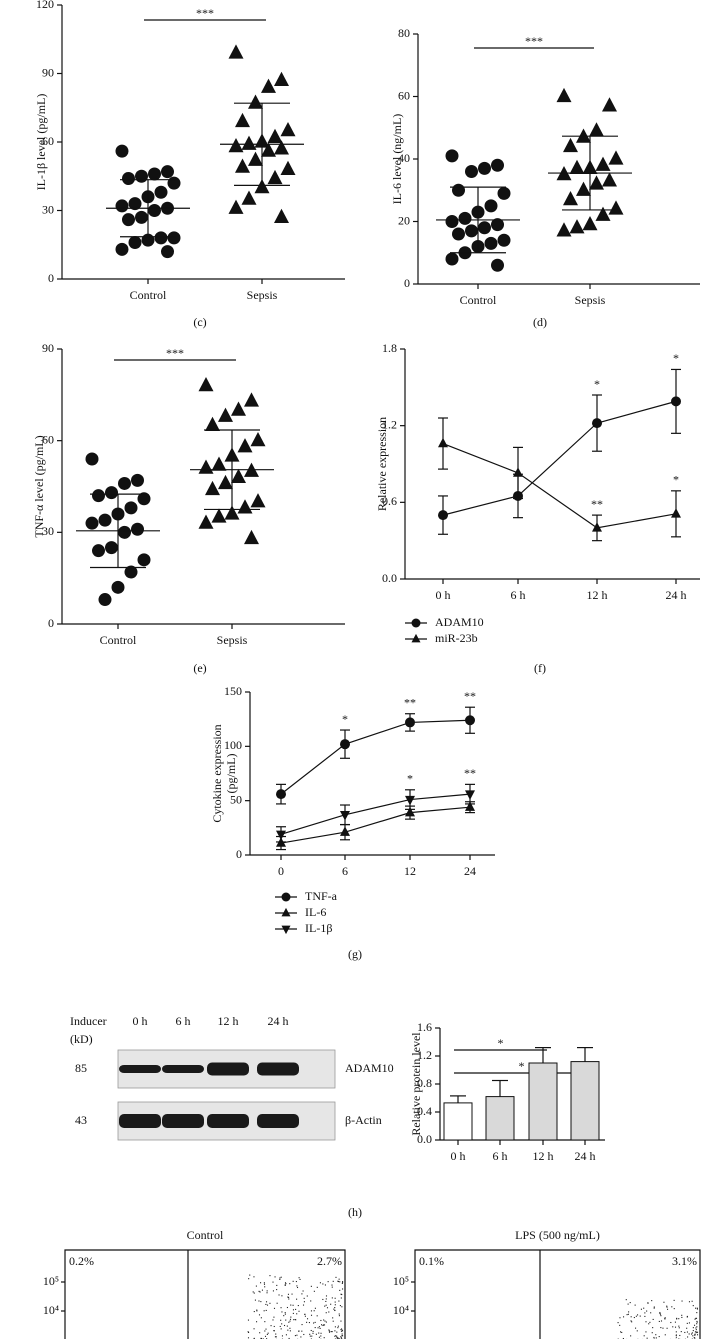  Describe the element at coordinates (597, 504) in the screenshot. I see `annotation: **` at that location.